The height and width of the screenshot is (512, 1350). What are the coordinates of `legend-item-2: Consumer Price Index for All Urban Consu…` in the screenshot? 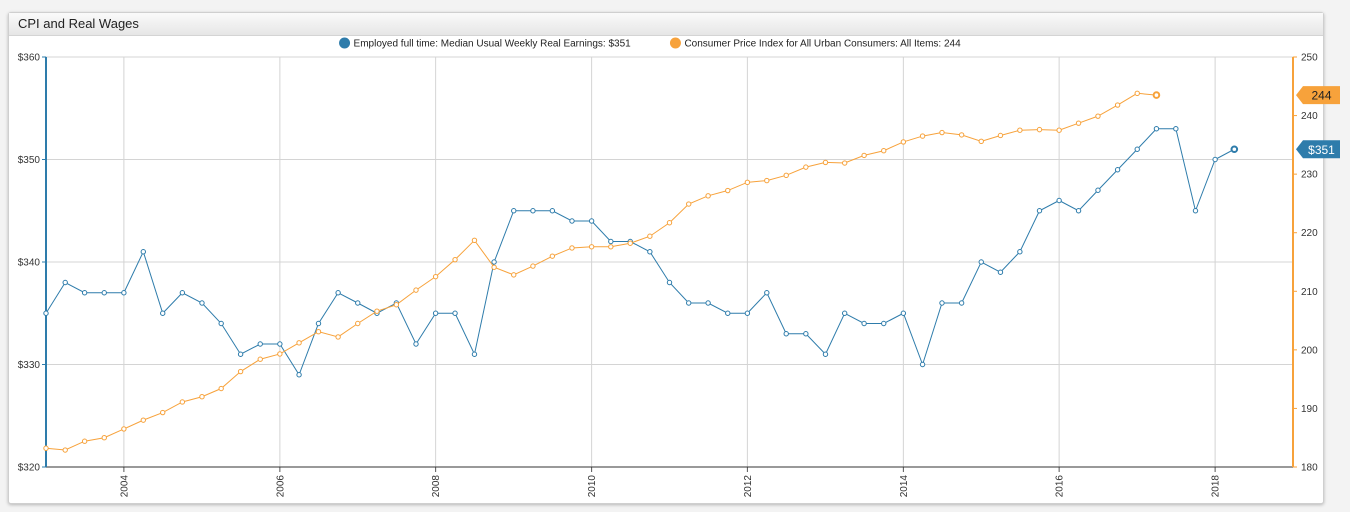 It's located at (815, 43).